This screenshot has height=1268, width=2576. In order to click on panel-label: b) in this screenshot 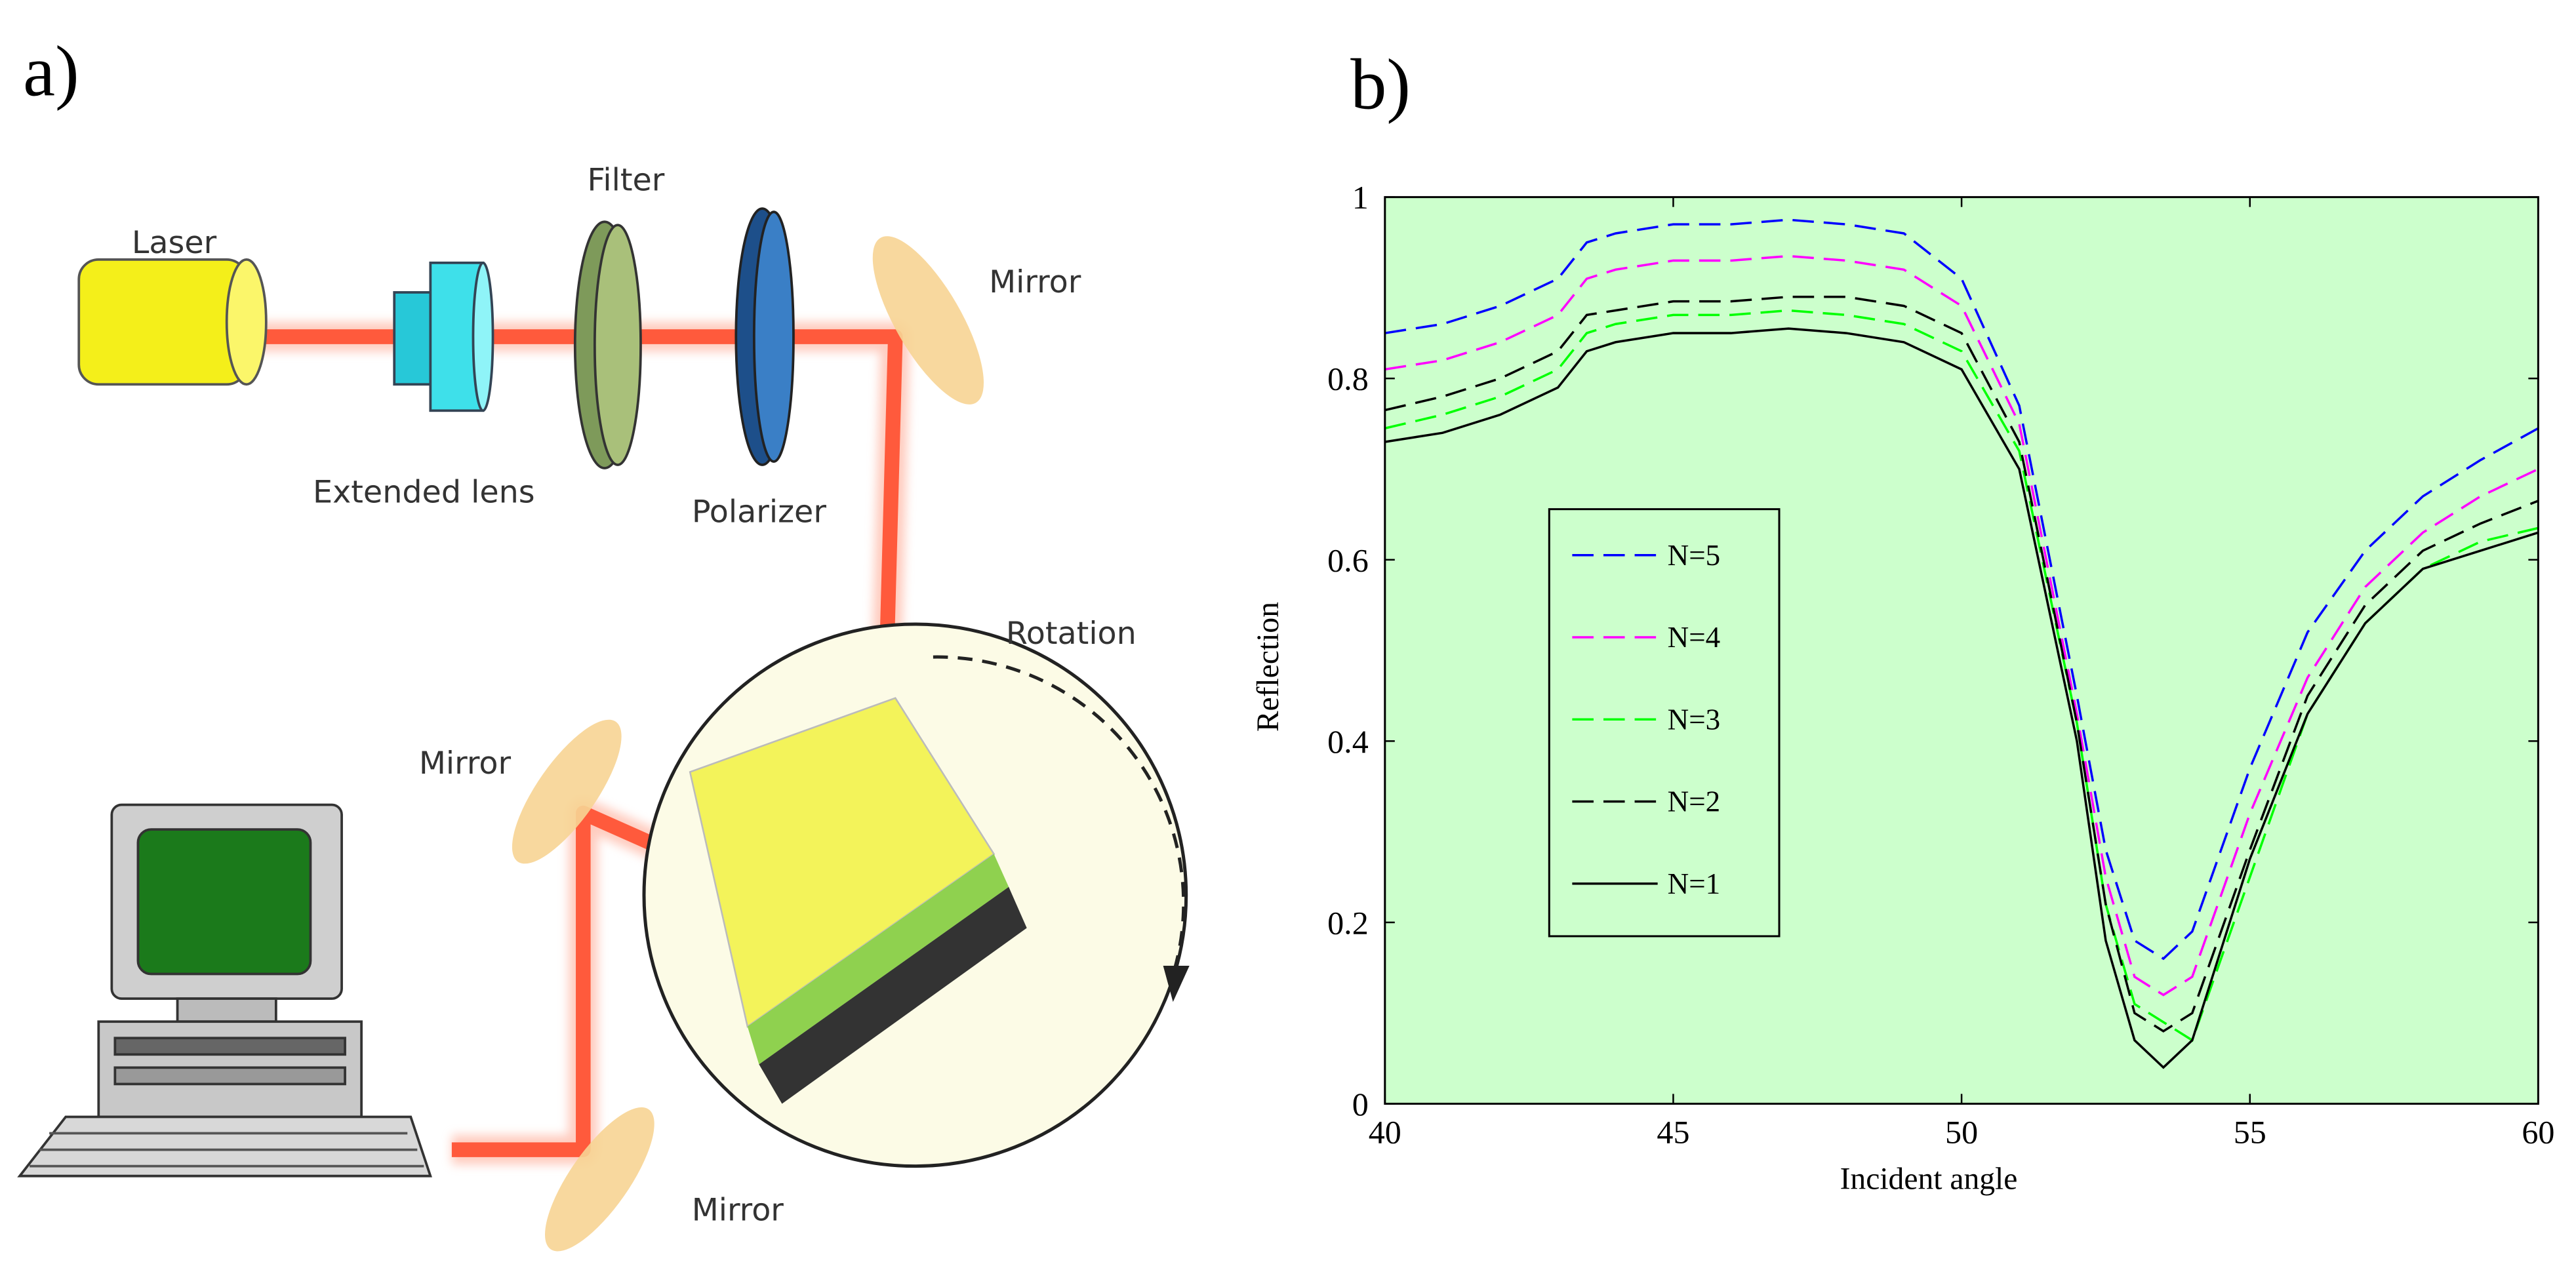, I will do `click(1380, 84)`.